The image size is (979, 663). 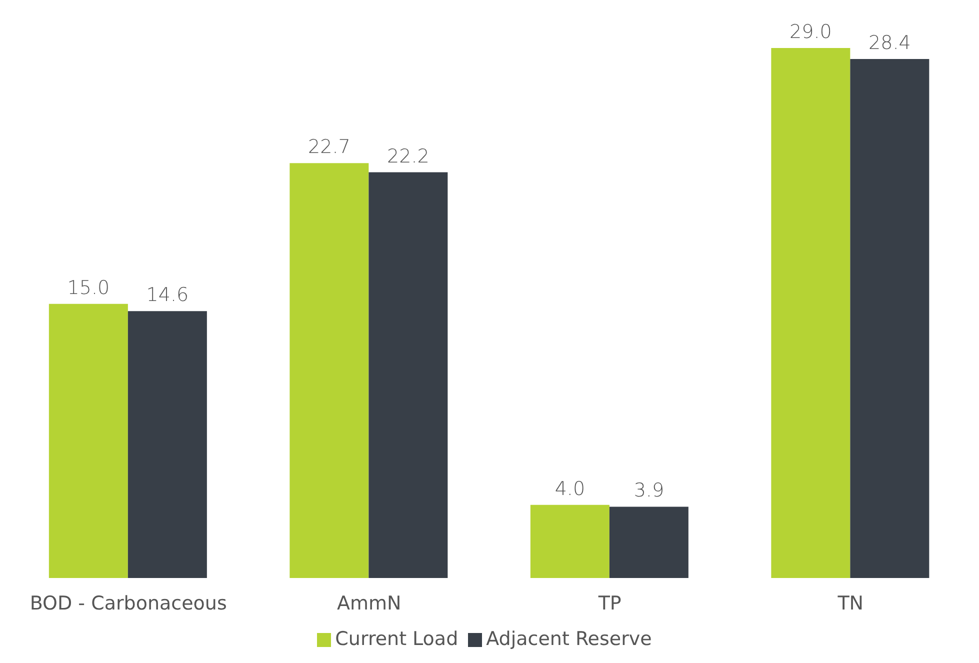 What do you see at coordinates (369, 603) in the screenshot?
I see `x-tick-label: AmmN` at bounding box center [369, 603].